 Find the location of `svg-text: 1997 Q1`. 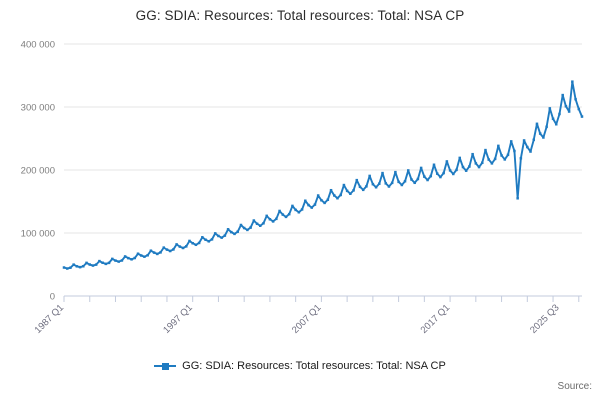

svg-text: 1997 Q1 is located at coordinates (178, 319).